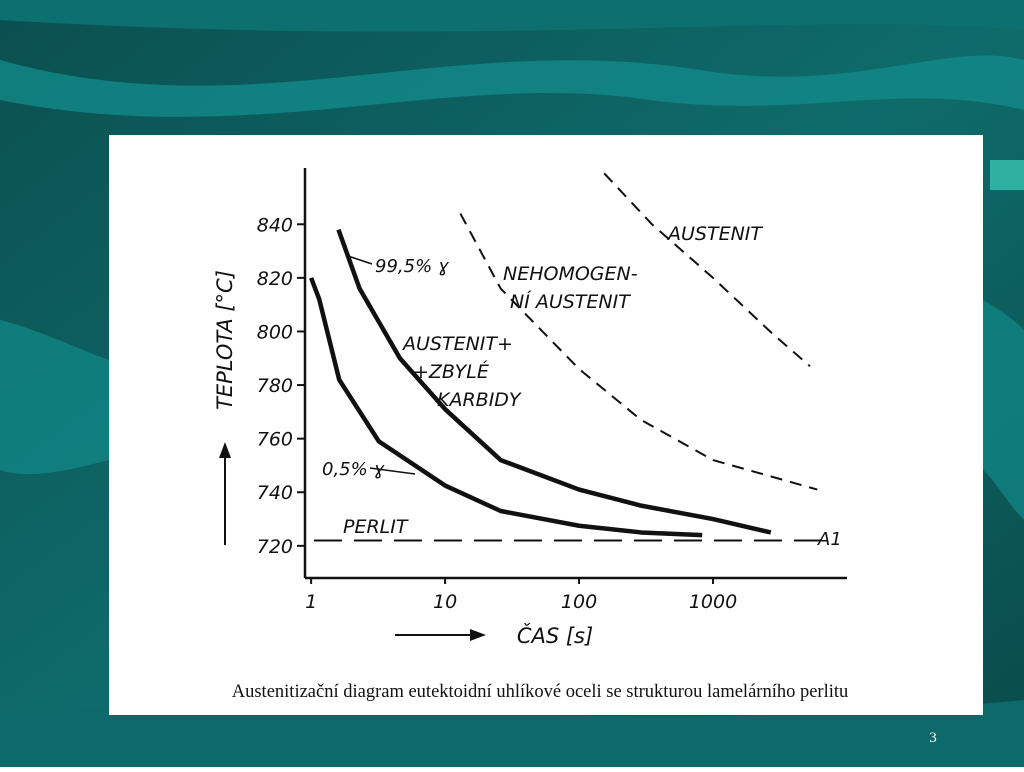  Describe the element at coordinates (713, 602) in the screenshot. I see `x-tick-label: 1000` at that location.